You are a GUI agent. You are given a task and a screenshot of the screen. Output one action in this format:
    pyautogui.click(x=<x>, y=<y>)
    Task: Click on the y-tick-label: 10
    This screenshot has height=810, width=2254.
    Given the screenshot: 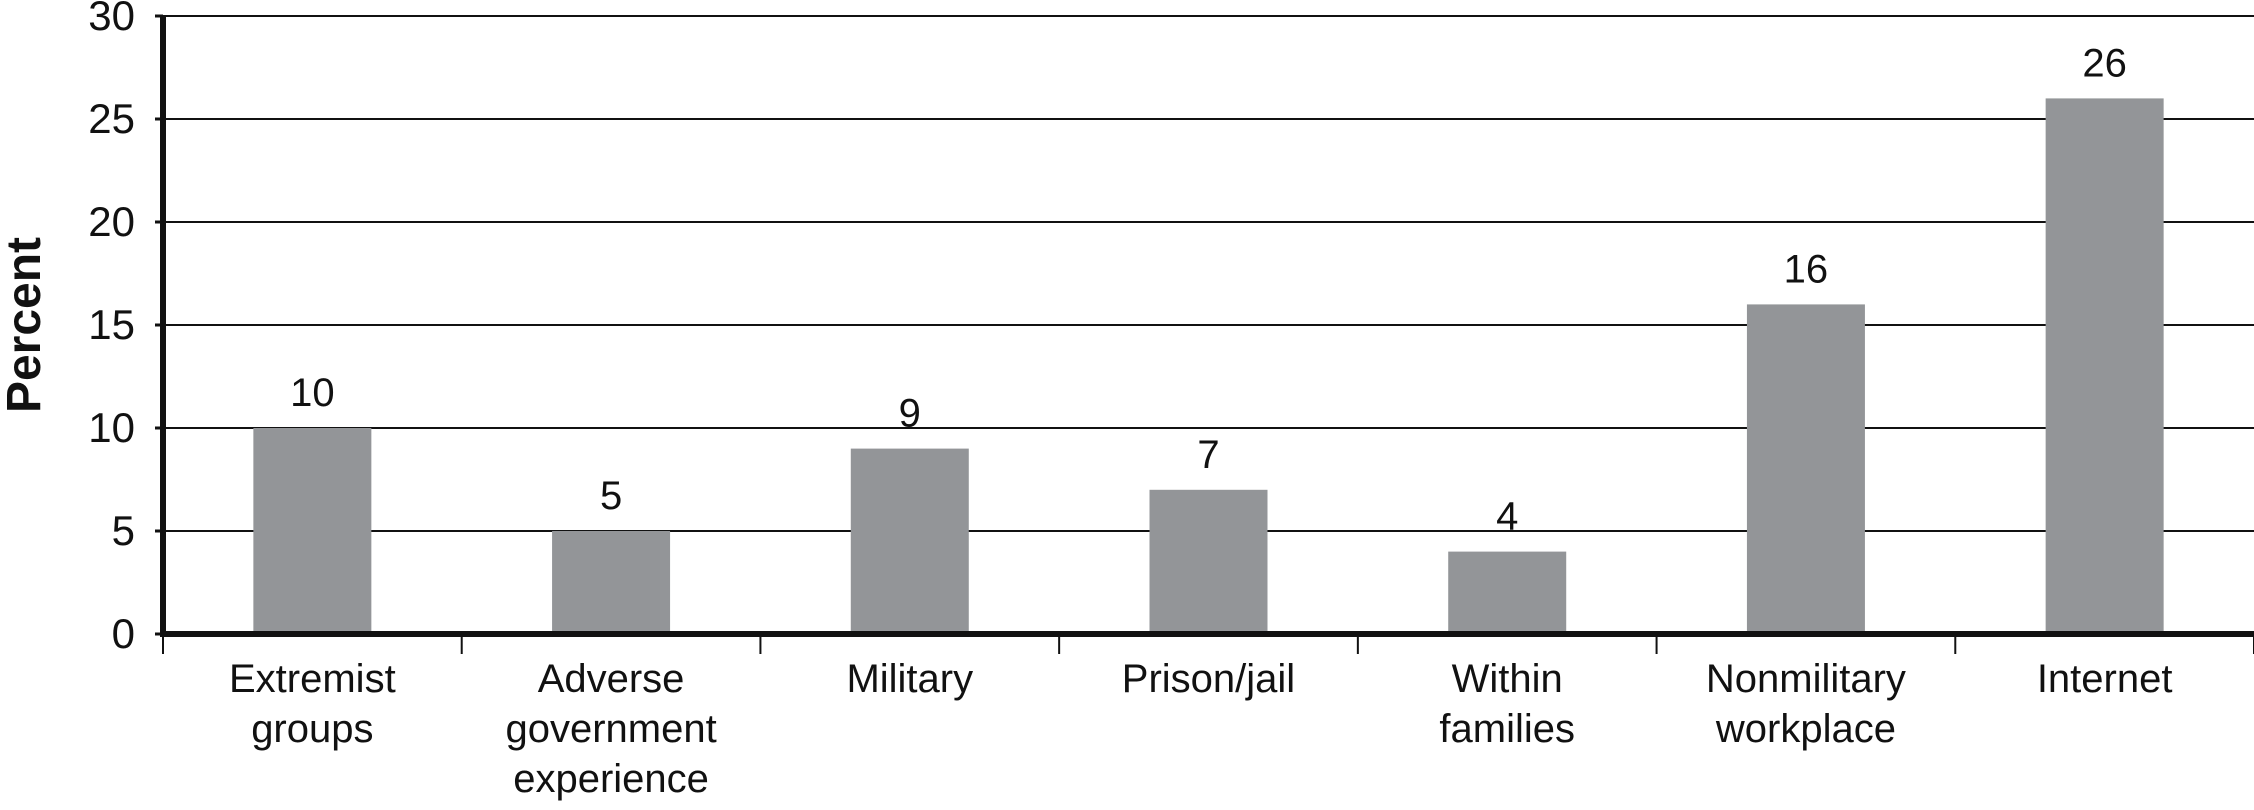 What is the action you would take?
    pyautogui.click(x=111, y=427)
    